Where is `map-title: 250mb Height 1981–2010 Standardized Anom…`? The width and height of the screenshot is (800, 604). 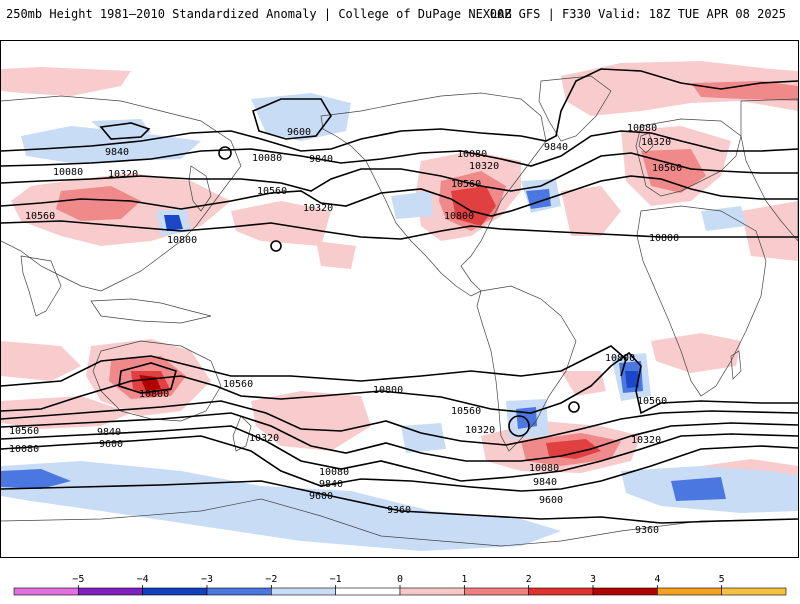 map-title: 250mb Height 1981–2010 Standardized Anom… is located at coordinates (259, 14).